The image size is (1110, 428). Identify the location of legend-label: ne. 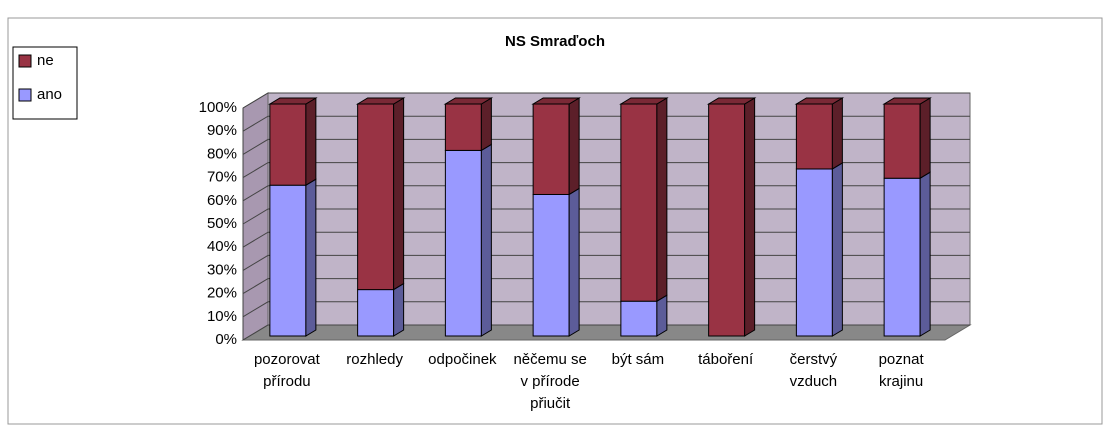
(45, 60).